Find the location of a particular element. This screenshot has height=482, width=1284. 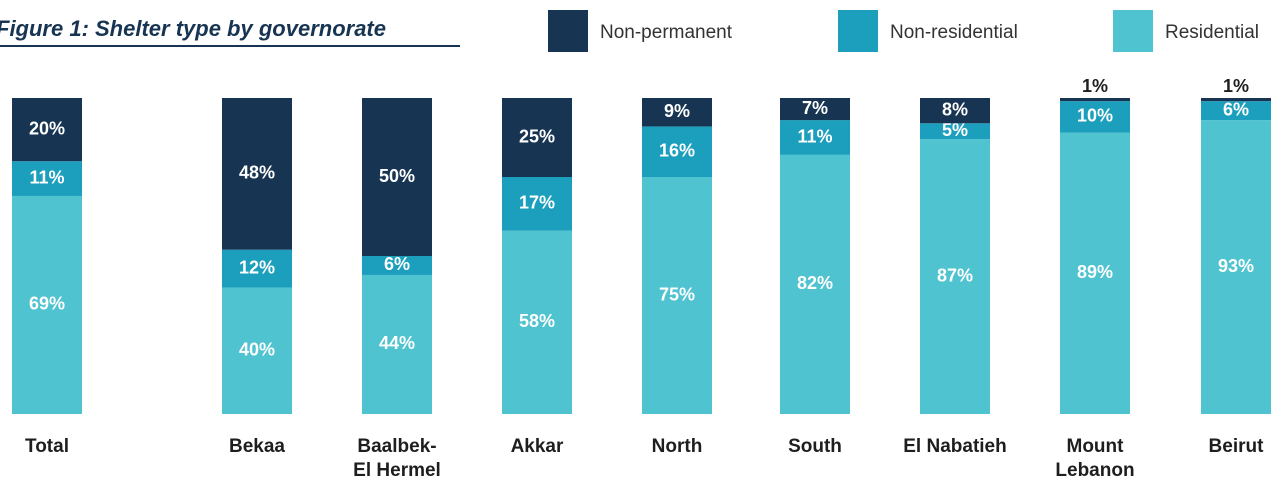

x-tick-label: Akkar is located at coordinates (537, 446).